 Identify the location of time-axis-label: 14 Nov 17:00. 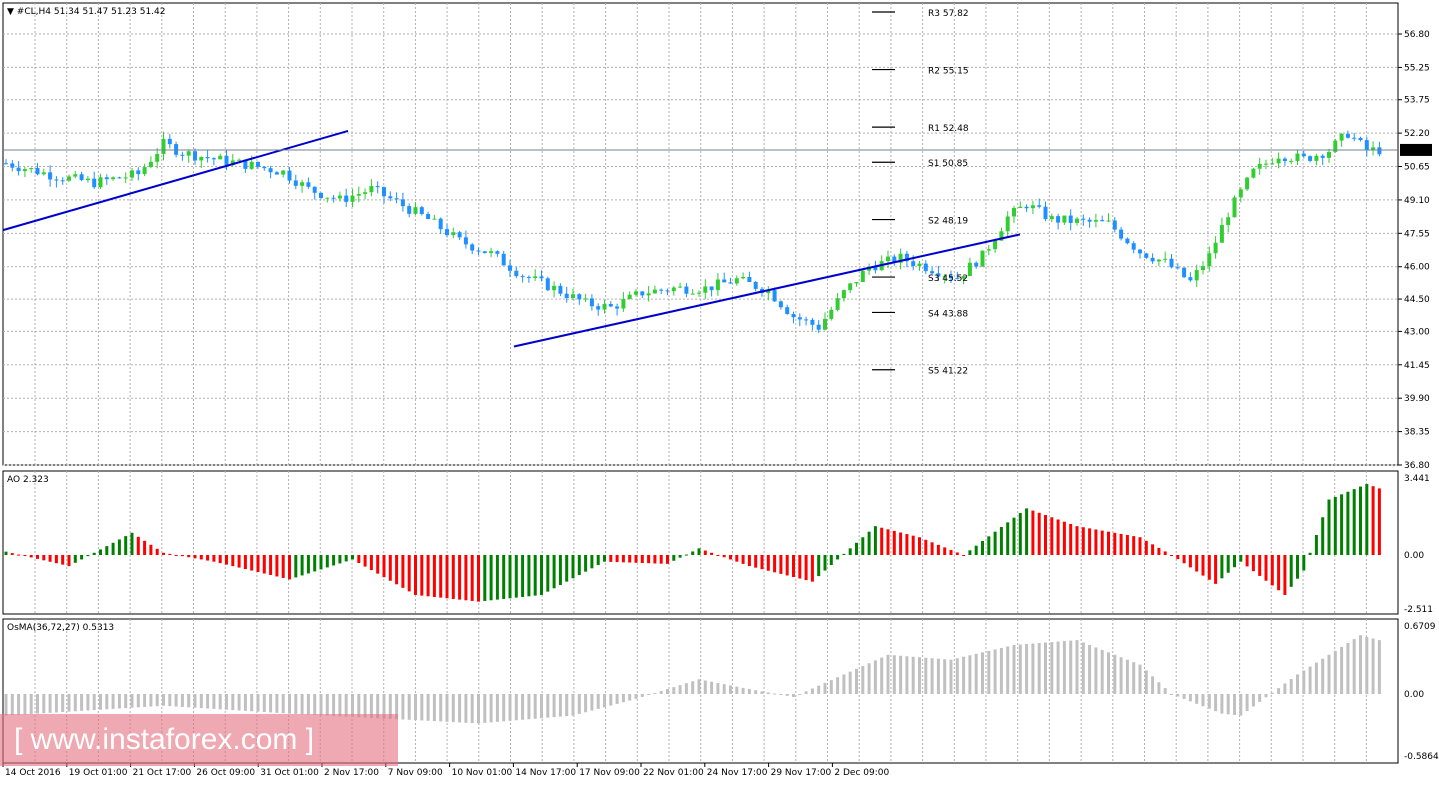
(545, 773).